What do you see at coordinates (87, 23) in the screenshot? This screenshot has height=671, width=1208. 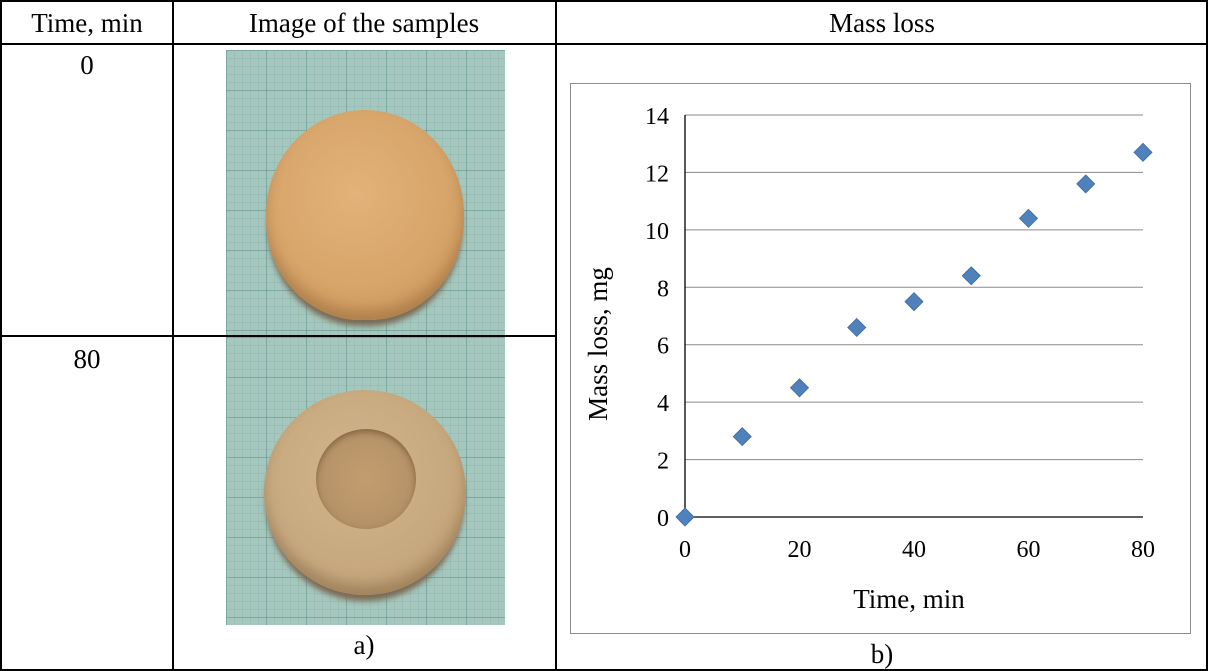 I see `header-time: Time, min` at bounding box center [87, 23].